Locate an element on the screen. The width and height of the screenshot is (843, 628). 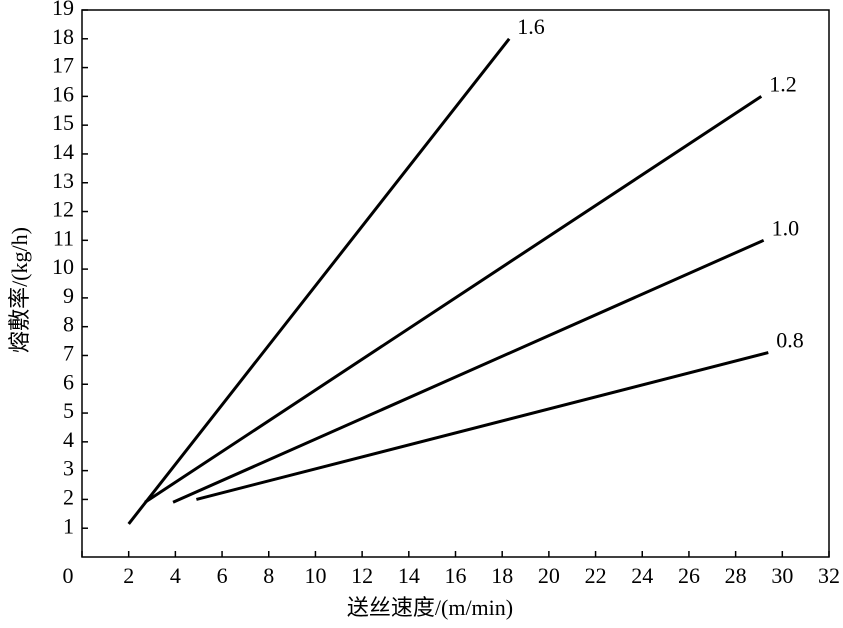
y-tick-label: 10 is located at coordinates (63, 266).